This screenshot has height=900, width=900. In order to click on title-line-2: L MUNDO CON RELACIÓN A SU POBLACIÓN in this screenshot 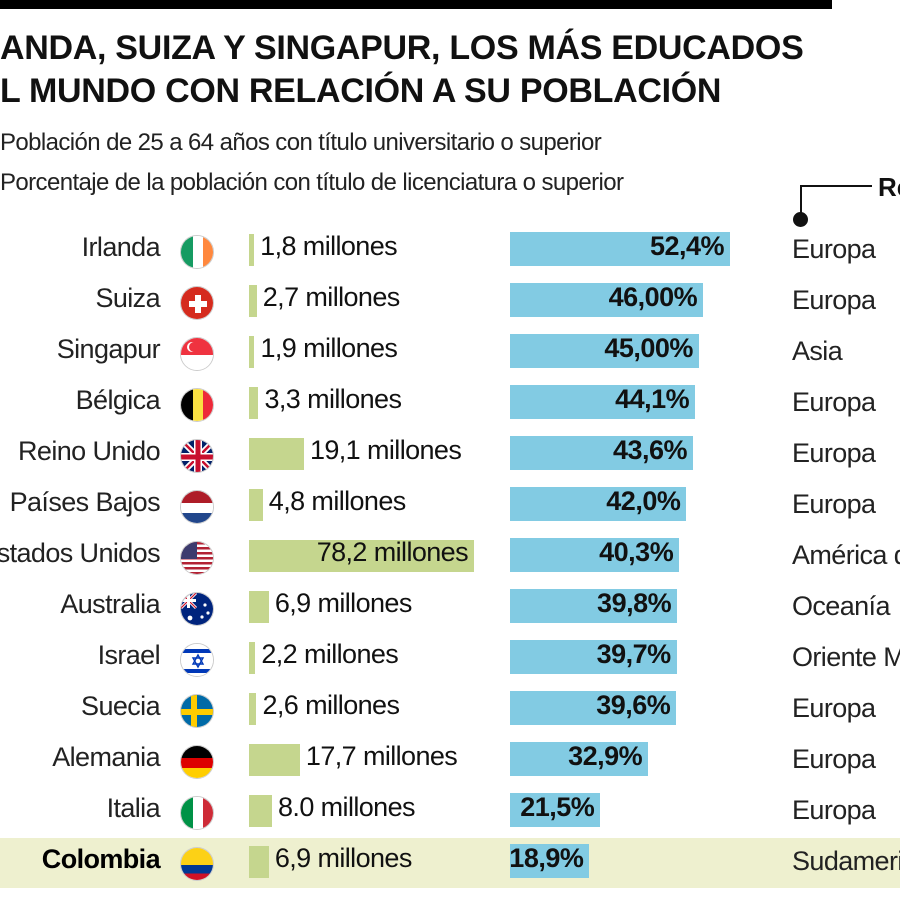, I will do `click(361, 91)`.